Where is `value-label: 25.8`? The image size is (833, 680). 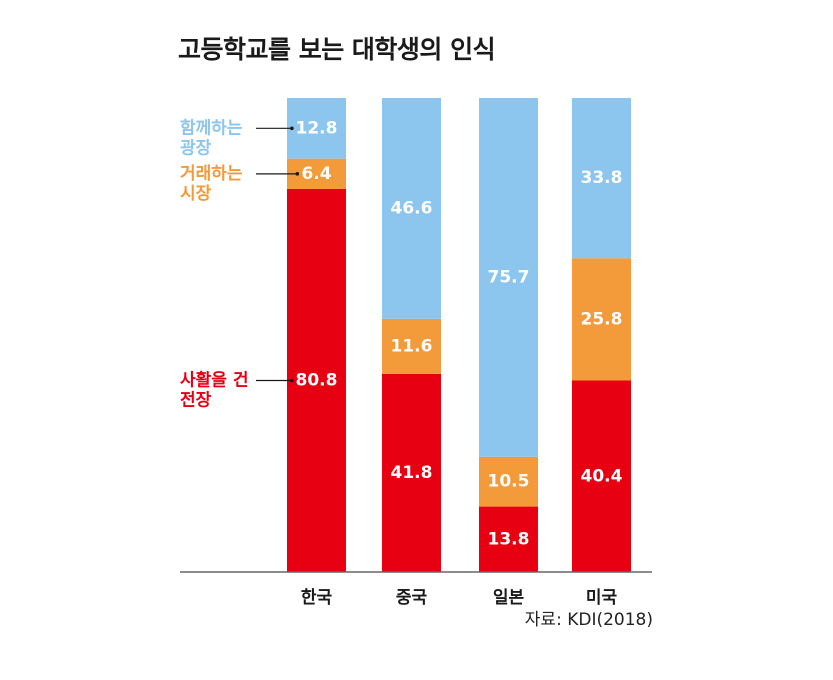
value-label: 25.8 is located at coordinates (602, 319).